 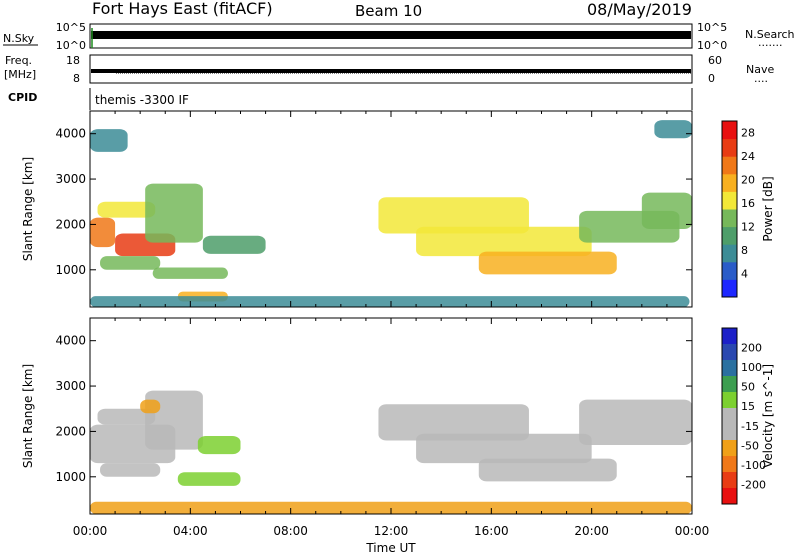 What do you see at coordinates (591, 531) in the screenshot?
I see `time-tick-label: 20:00` at bounding box center [591, 531].